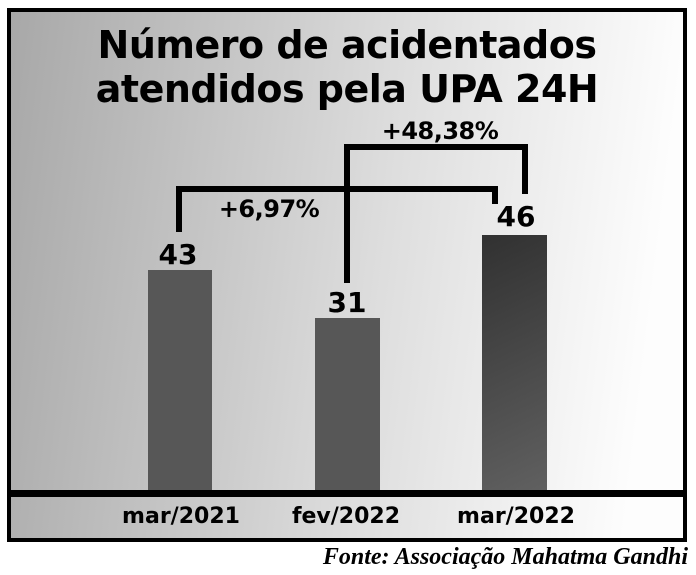  What do you see at coordinates (347, 45) in the screenshot?
I see `chart-title-line1: Número de acidentados` at bounding box center [347, 45].